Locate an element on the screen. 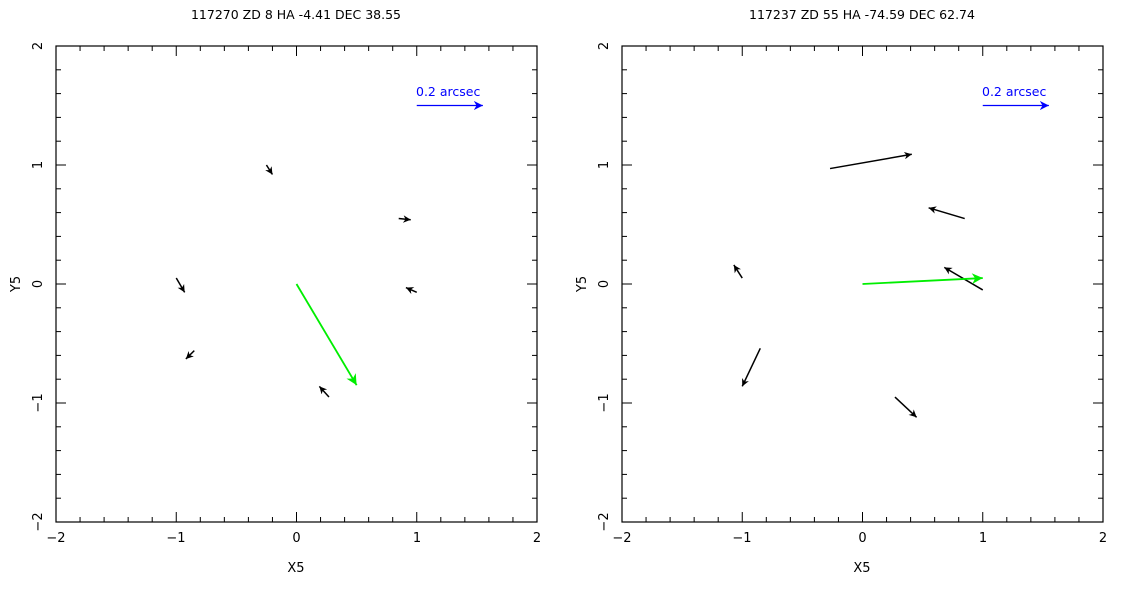 This screenshot has width=1122, height=590. chart-title: 117270 ZD 8 HA -4.41 DEC 38.55 is located at coordinates (296, 14).